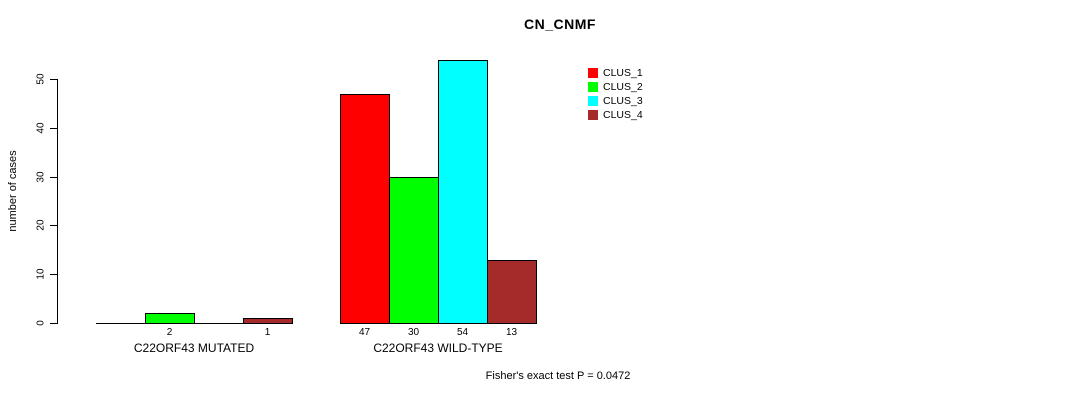  Describe the element at coordinates (364, 332) in the screenshot. I see `bar-value-label: 47` at that location.